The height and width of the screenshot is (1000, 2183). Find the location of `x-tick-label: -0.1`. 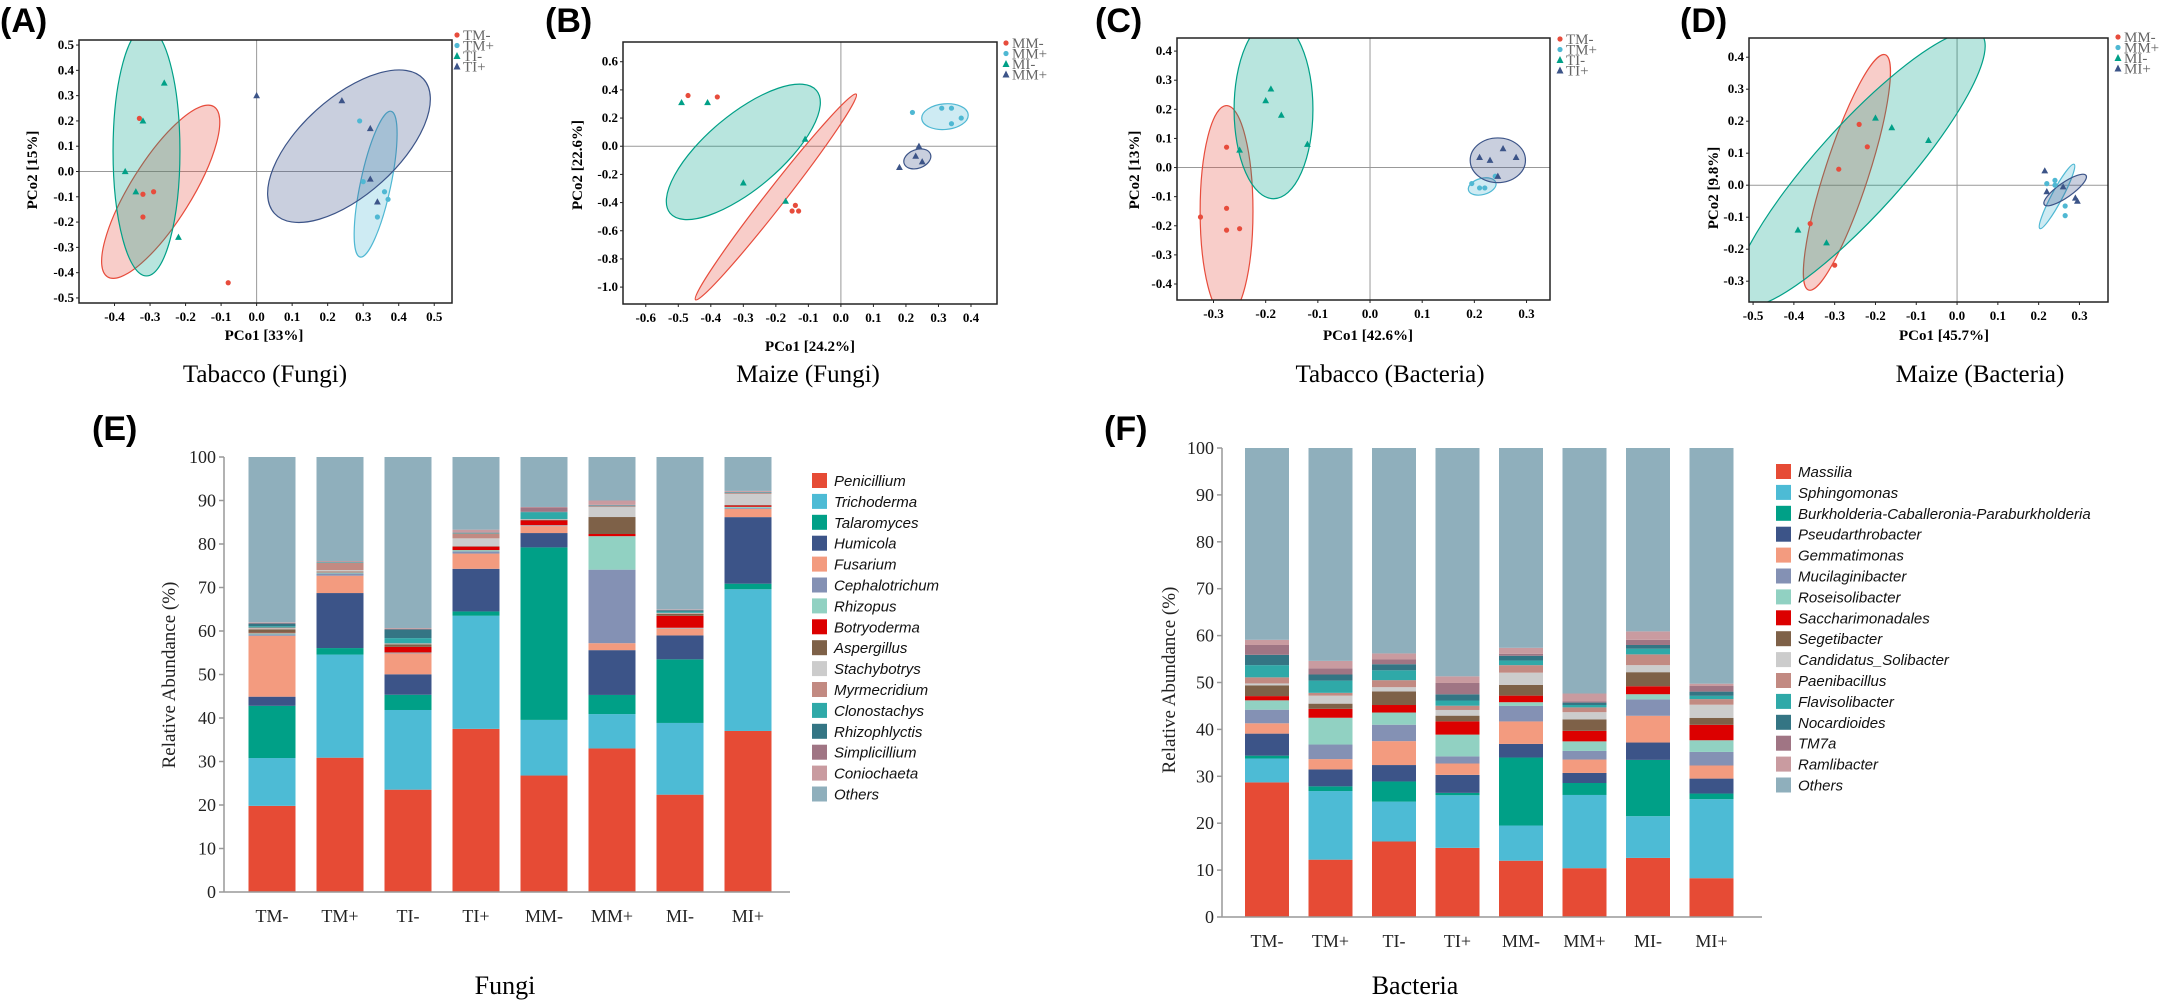

x-tick-label: -0.1 is located at coordinates (221, 316).